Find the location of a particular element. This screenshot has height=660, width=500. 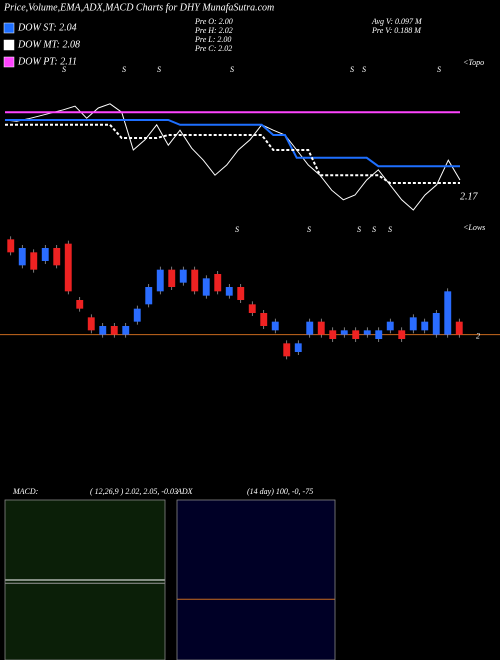

legend-label: DOW PT: 2.11 is located at coordinates (47, 61).